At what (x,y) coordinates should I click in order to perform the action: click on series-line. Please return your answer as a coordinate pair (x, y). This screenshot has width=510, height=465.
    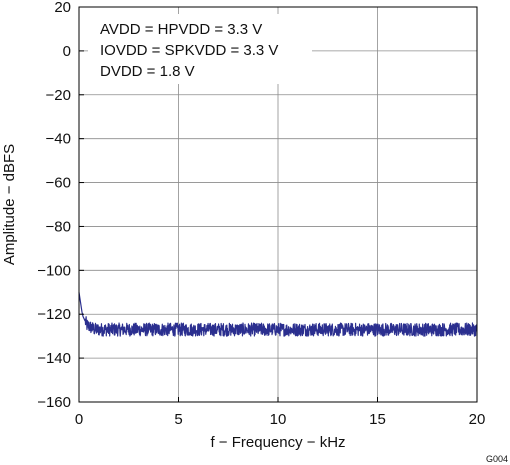
    Looking at the image, I should click on (278, 314).